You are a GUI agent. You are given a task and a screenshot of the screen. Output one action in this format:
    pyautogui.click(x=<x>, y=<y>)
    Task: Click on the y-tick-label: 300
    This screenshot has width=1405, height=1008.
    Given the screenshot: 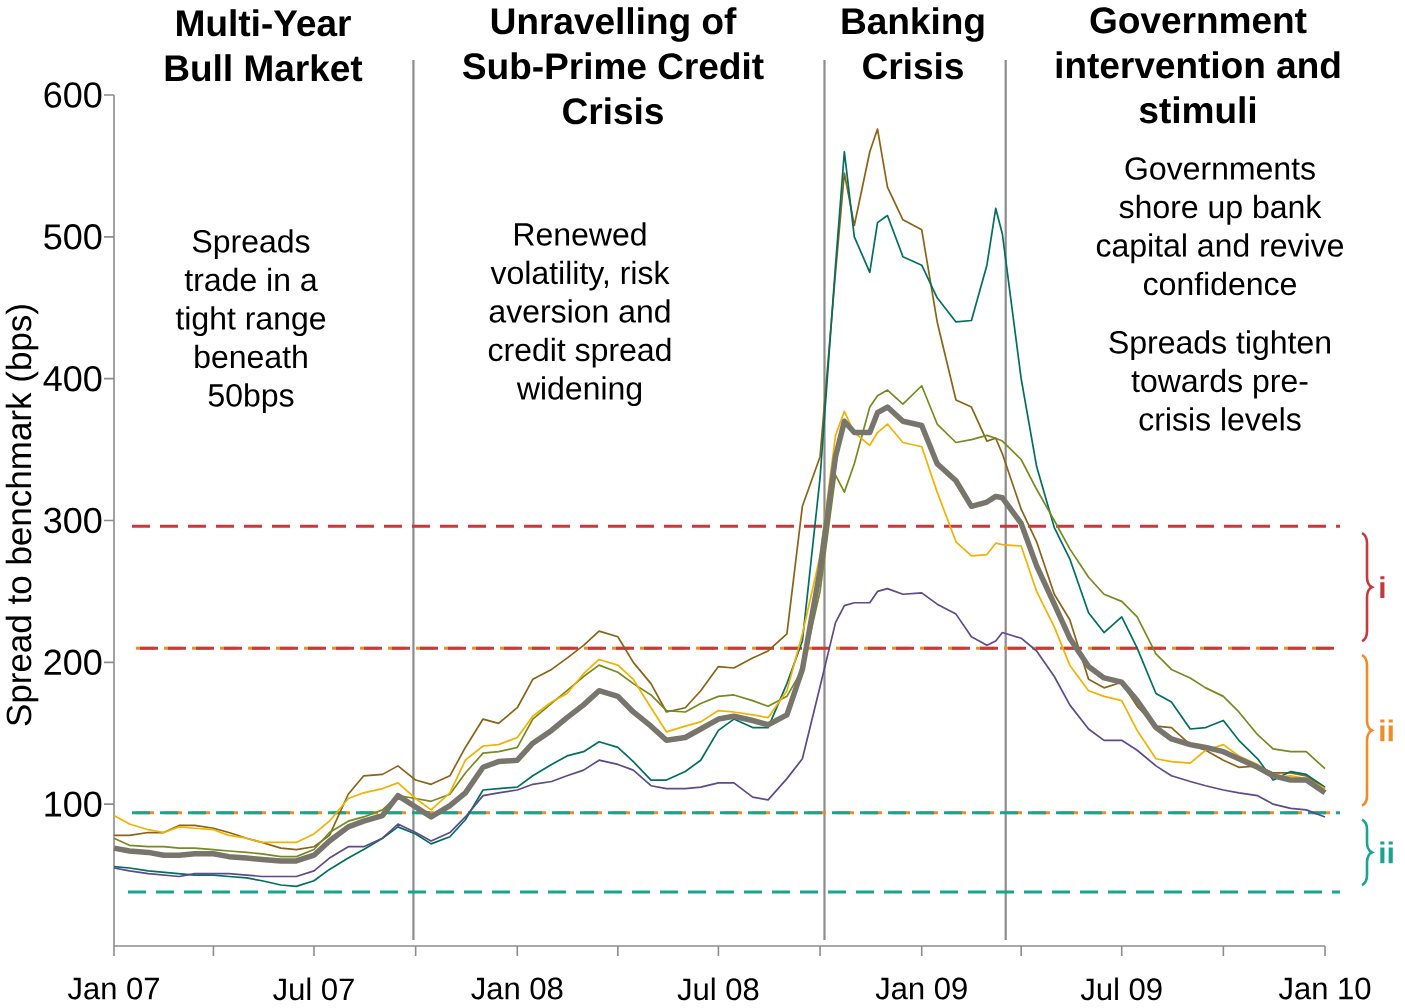 What is the action you would take?
    pyautogui.click(x=73, y=520)
    